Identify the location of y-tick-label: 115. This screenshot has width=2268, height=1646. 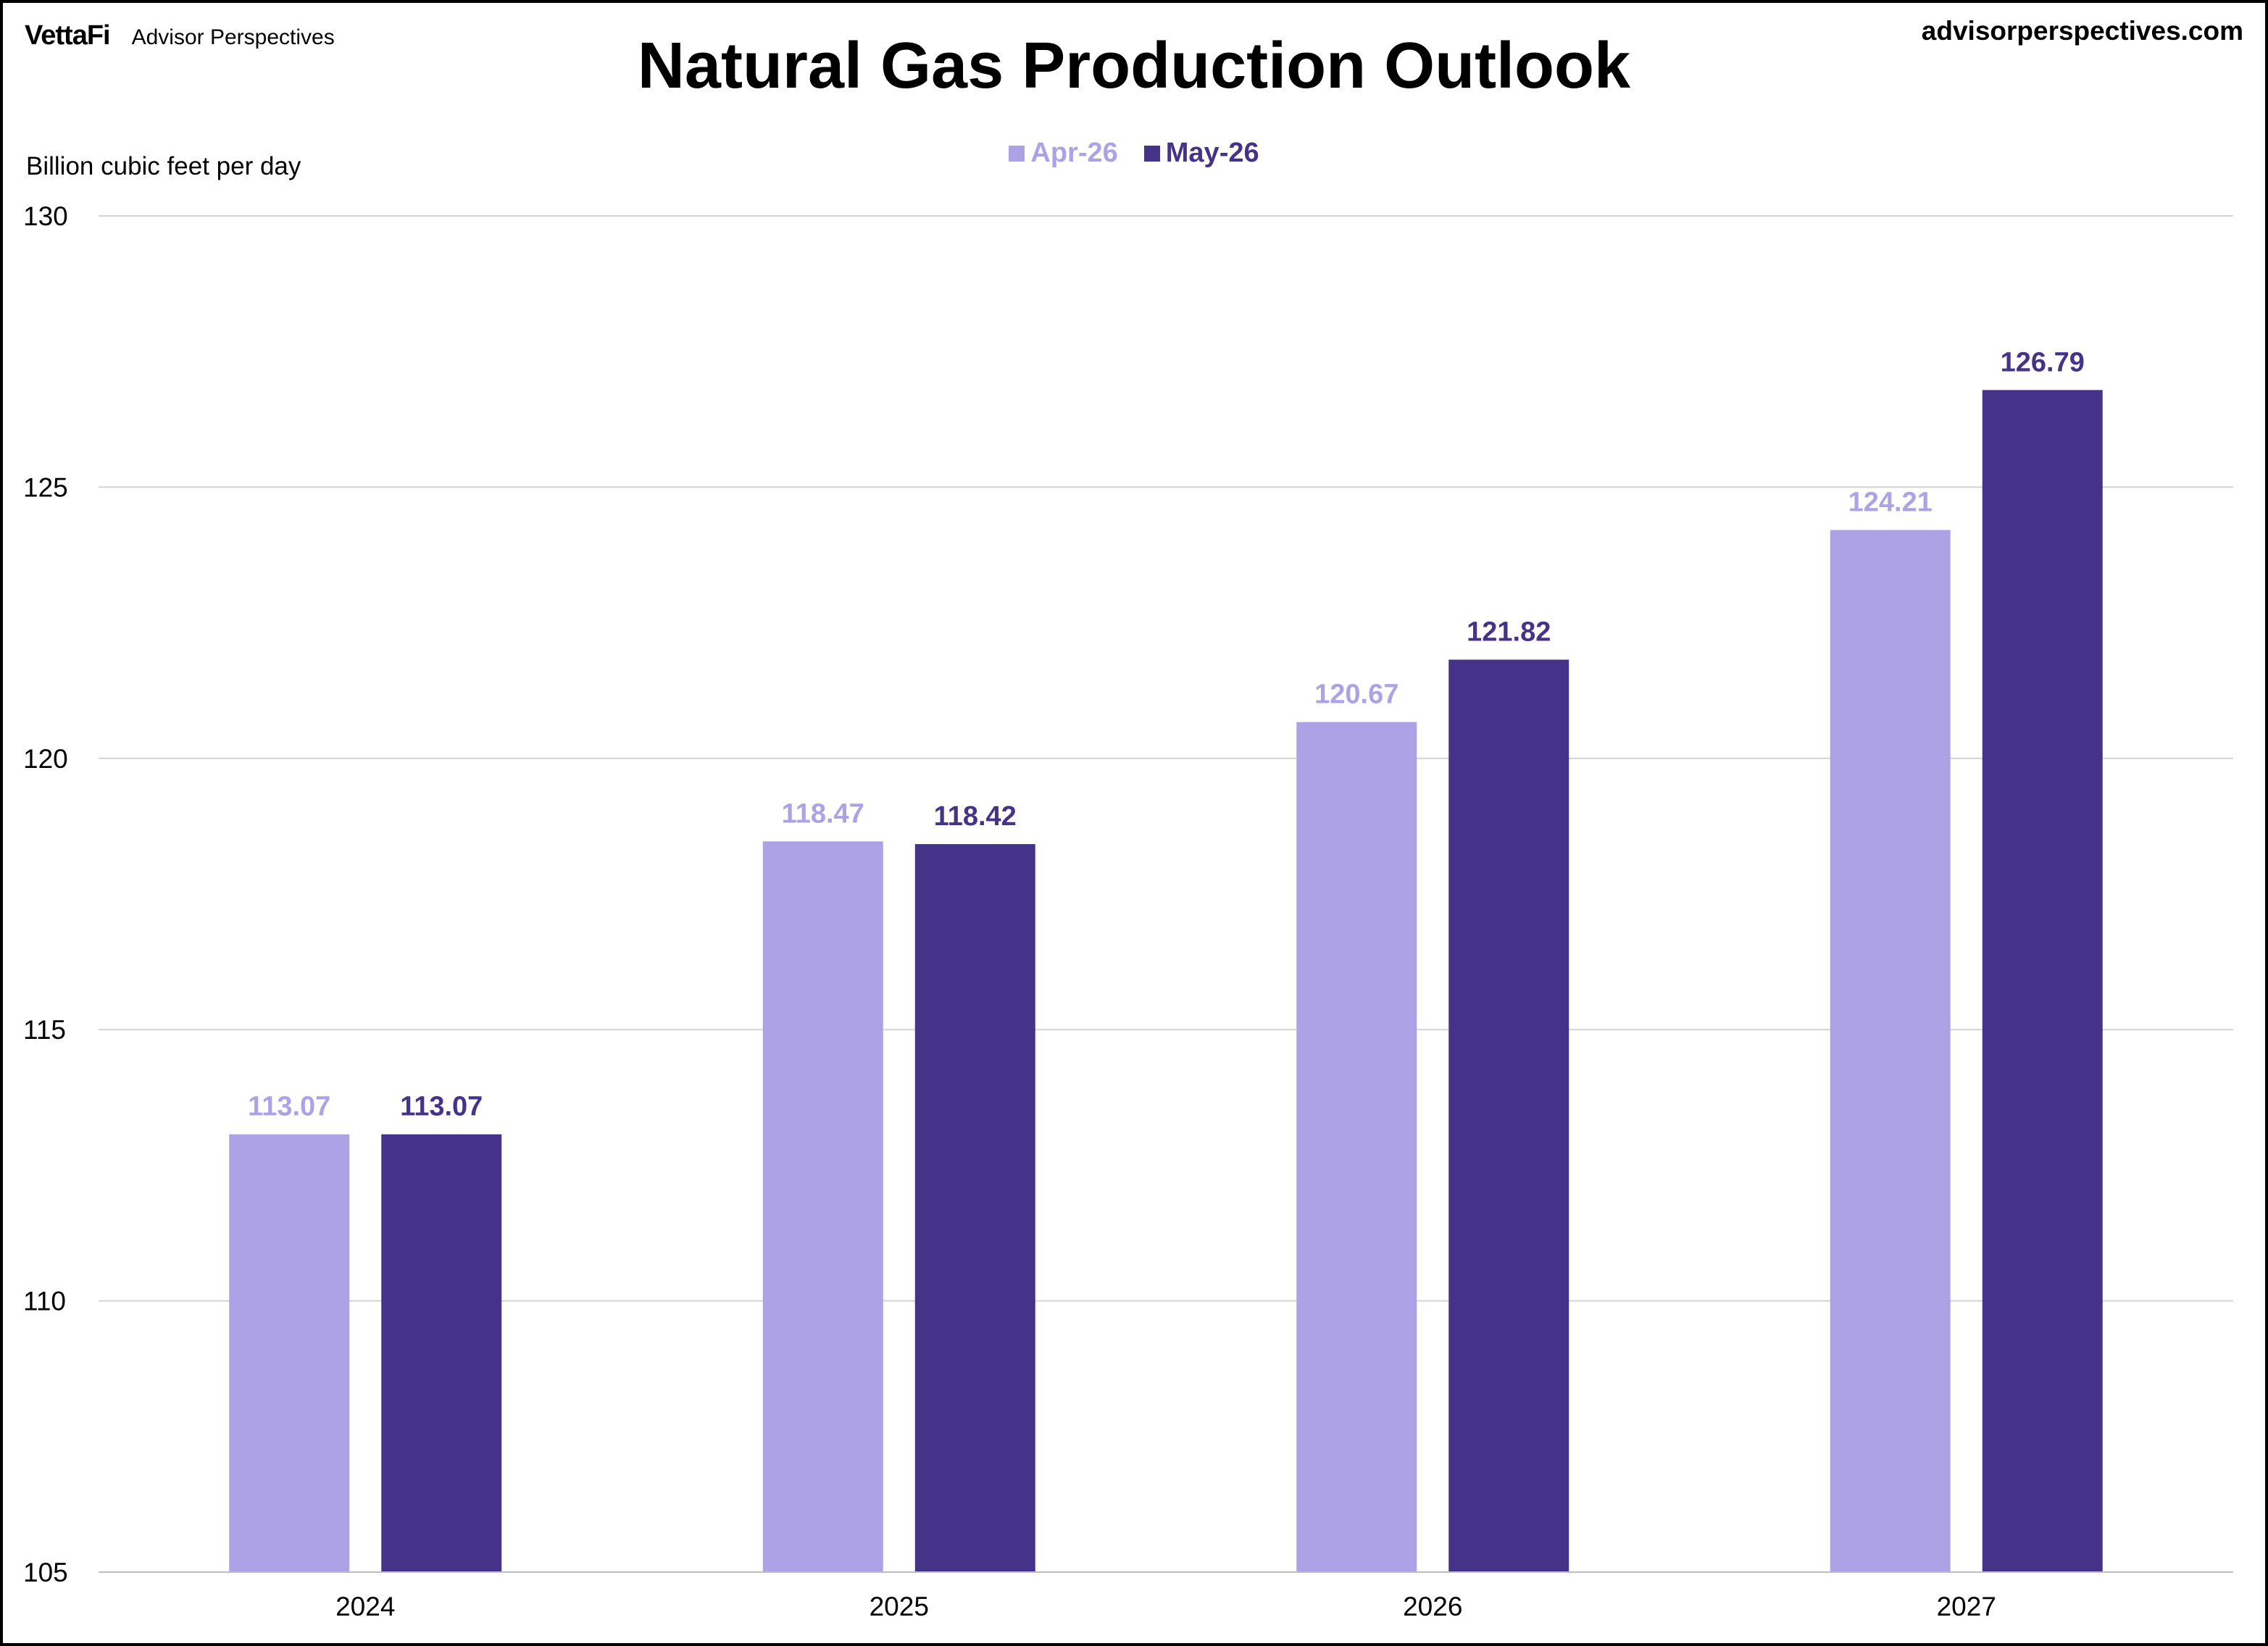
(44, 1030).